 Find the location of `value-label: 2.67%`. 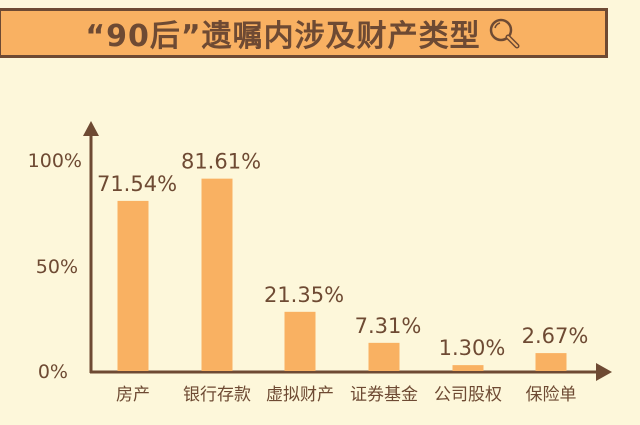

value-label: 2.67% is located at coordinates (555, 336).